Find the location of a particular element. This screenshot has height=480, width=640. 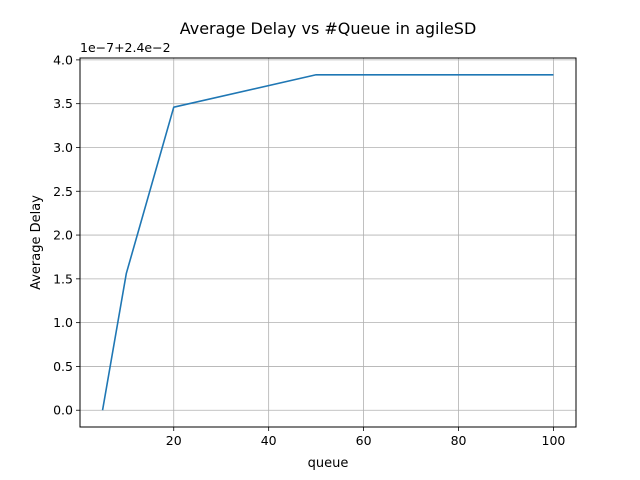

y-tick-label: 1.5 is located at coordinates (63, 278).